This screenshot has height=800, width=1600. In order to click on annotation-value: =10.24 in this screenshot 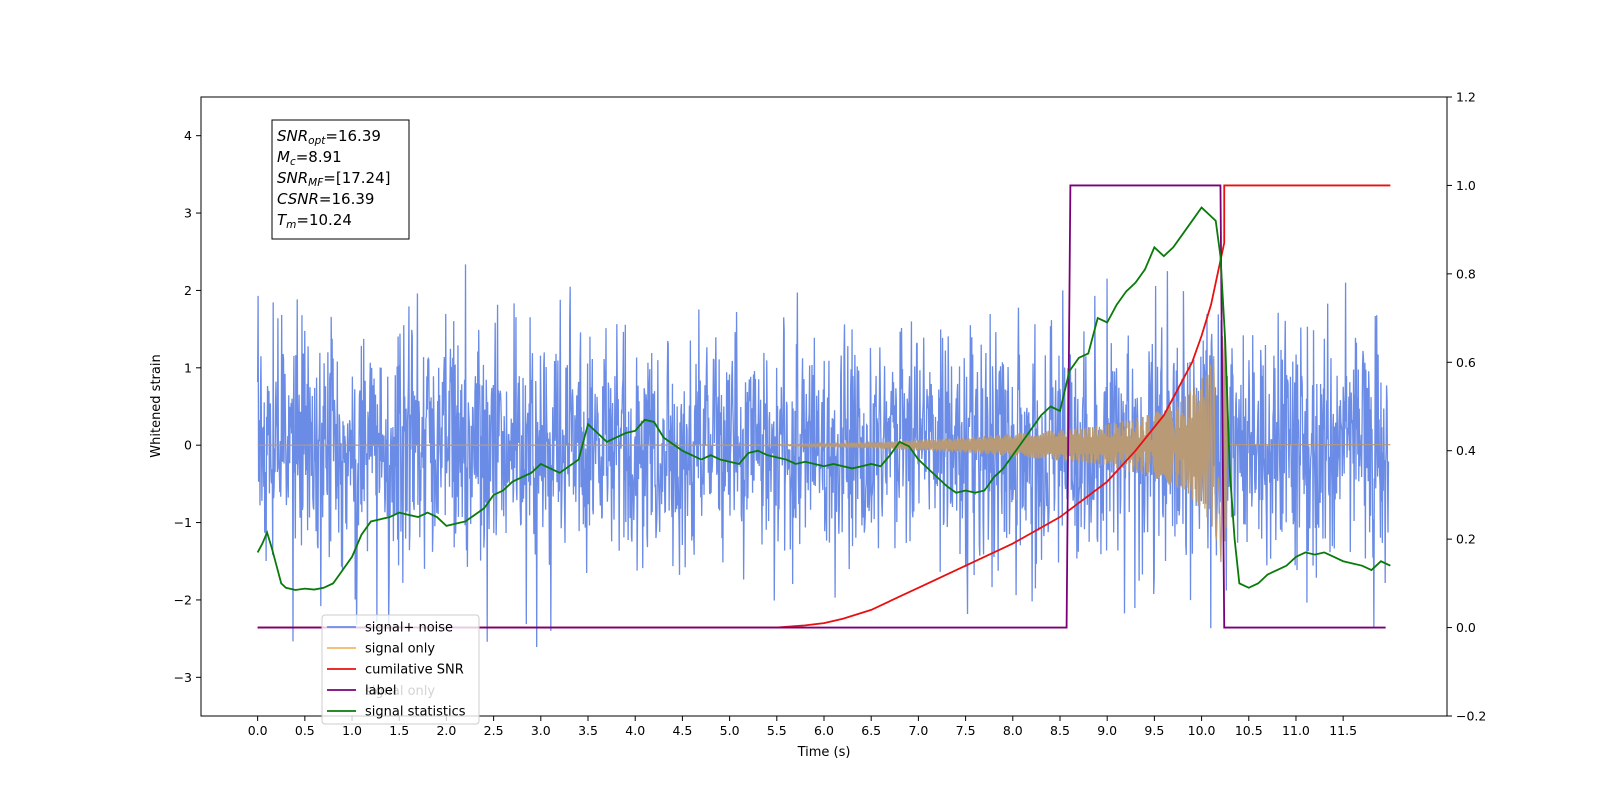, I will do `click(324, 220)`.